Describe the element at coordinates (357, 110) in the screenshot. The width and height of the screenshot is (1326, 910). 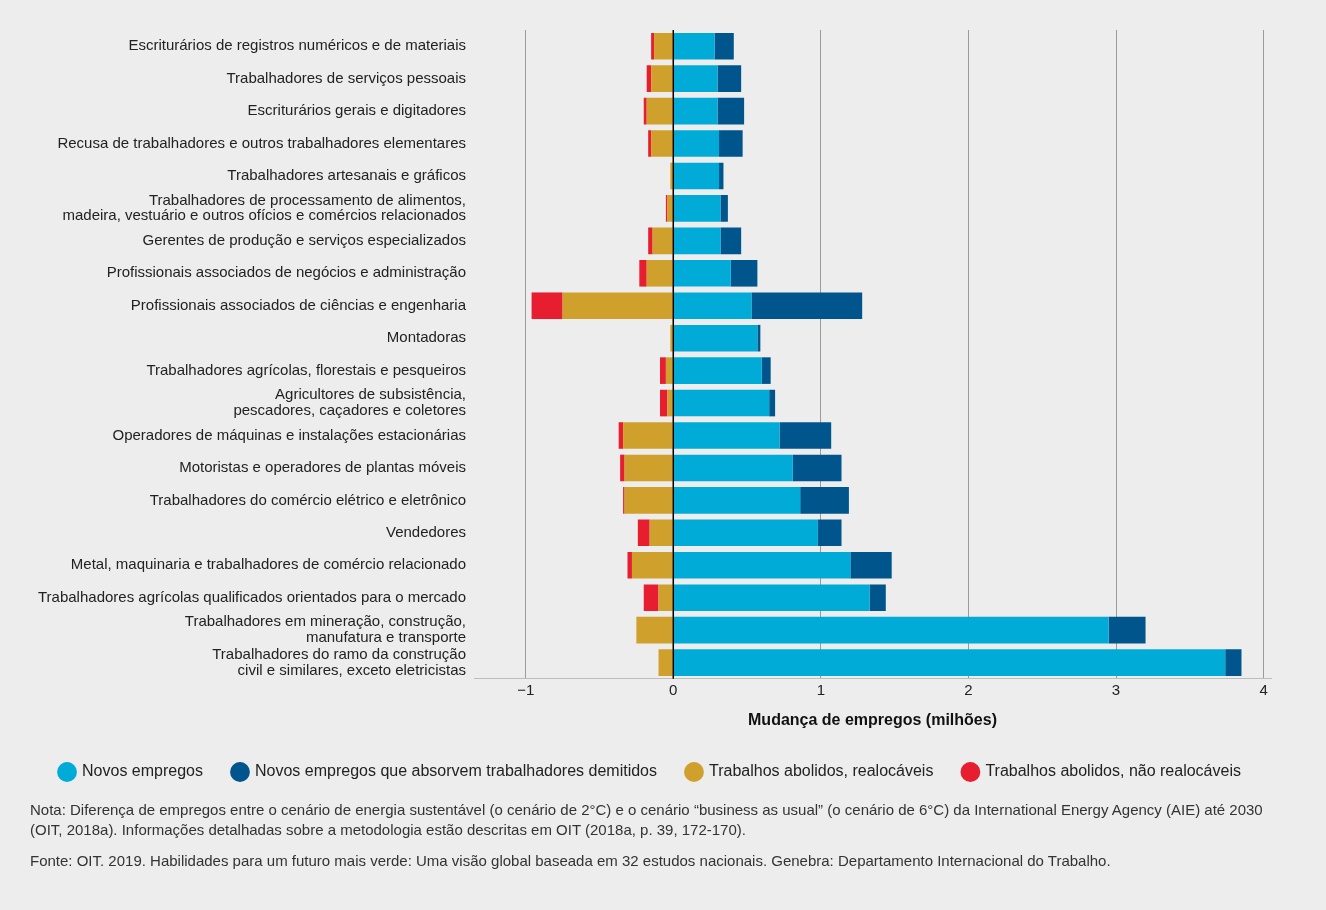
I see `y-tick-label: Escriturários gerais e digitadores` at that location.